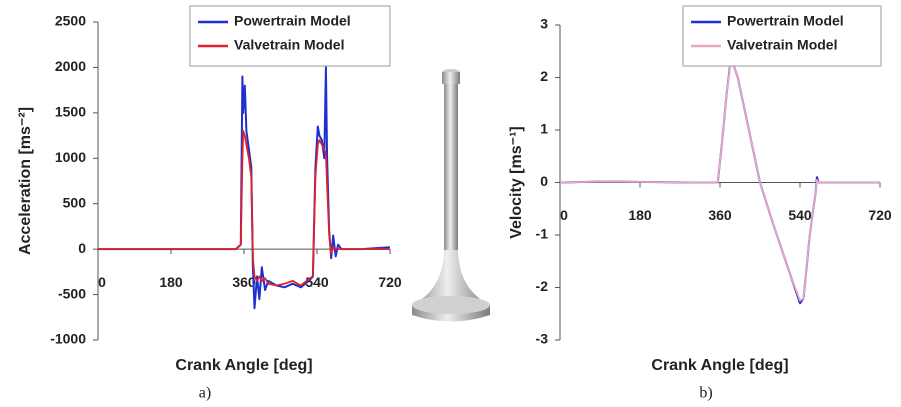 The image size is (901, 407). Describe the element at coordinates (205, 393) in the screenshot. I see `caption: a)` at that location.